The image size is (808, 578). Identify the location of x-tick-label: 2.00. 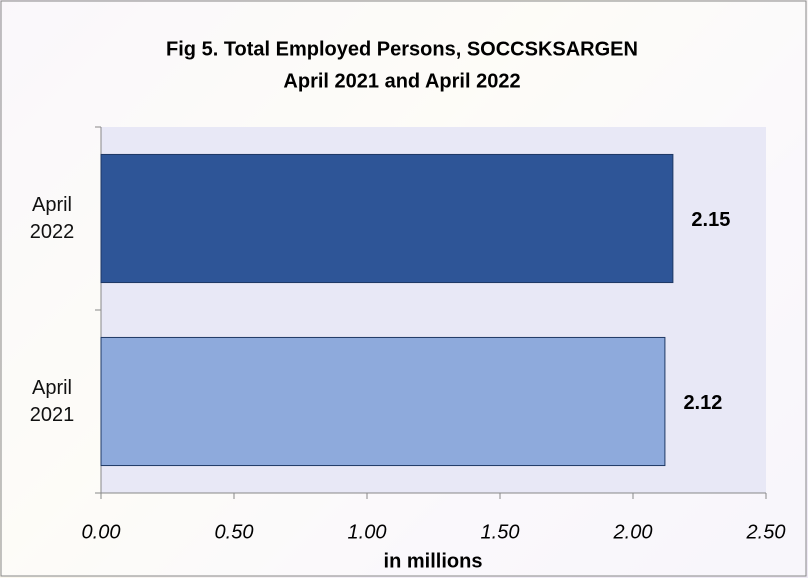
(633, 532).